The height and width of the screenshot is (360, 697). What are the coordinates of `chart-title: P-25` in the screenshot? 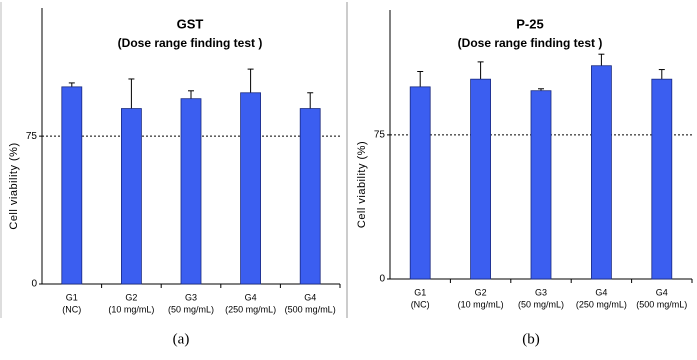 It's located at (529, 23).